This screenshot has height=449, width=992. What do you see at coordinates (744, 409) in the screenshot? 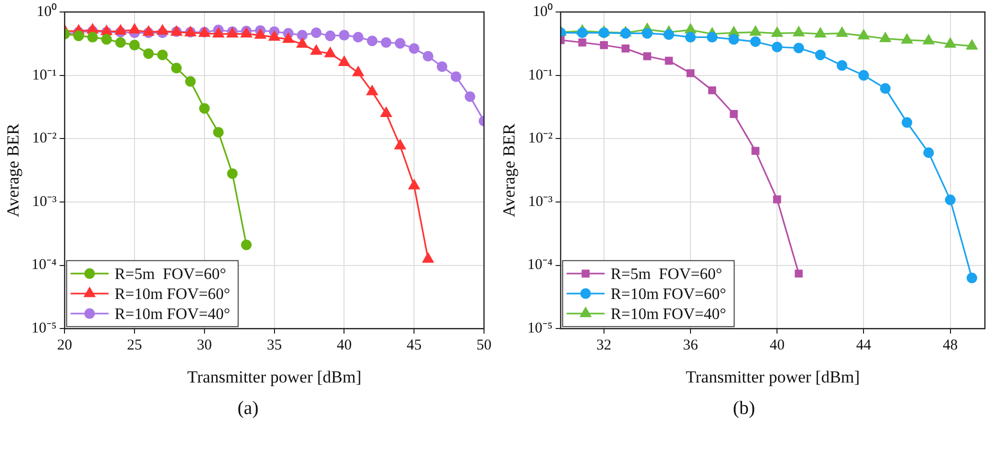
I see `text: (b)` at bounding box center [744, 409].